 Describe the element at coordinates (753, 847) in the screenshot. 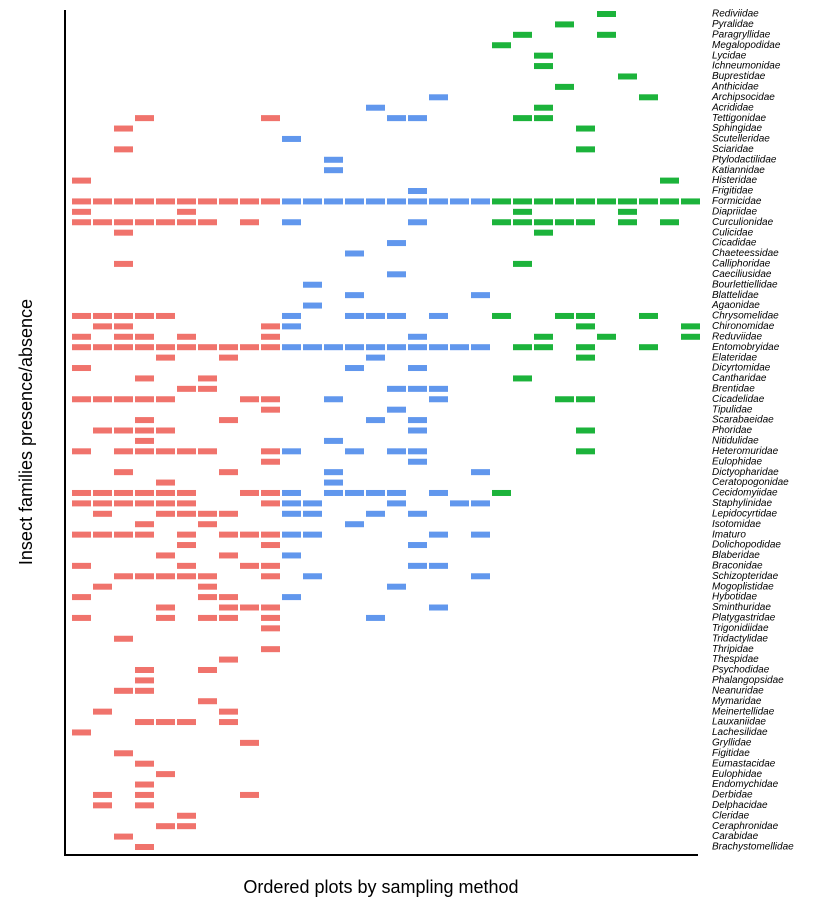

I see `family-label: Brachystomellidae` at that location.